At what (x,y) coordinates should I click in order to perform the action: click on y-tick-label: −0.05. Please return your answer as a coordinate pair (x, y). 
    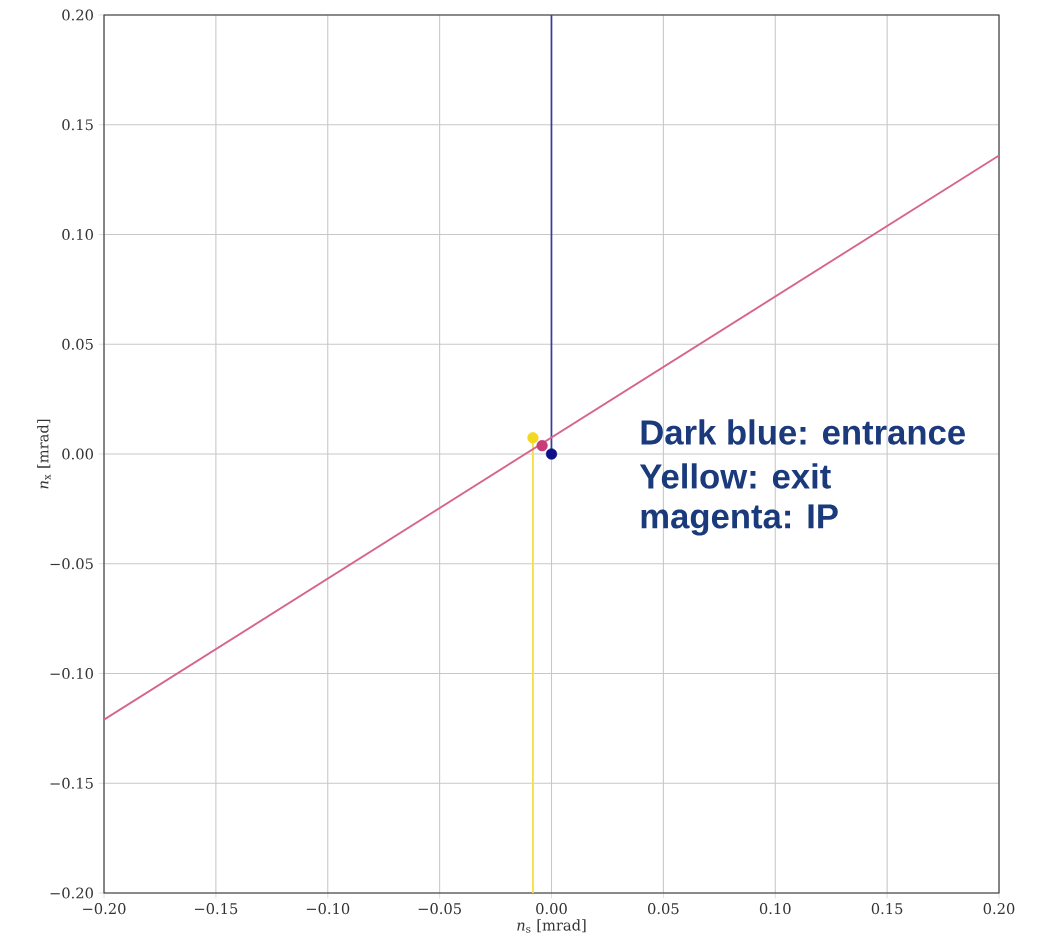
    Looking at the image, I should click on (71, 564).